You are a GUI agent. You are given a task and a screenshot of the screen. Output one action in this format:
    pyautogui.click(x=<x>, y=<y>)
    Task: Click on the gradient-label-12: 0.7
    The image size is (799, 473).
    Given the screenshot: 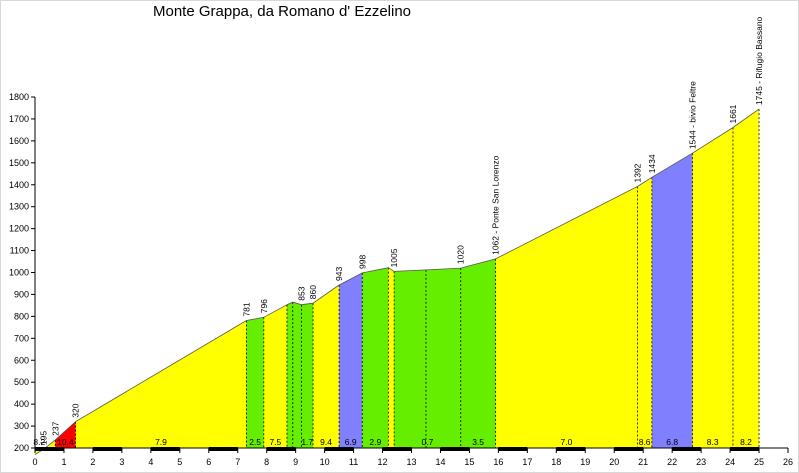 What is the action you would take?
    pyautogui.click(x=428, y=442)
    